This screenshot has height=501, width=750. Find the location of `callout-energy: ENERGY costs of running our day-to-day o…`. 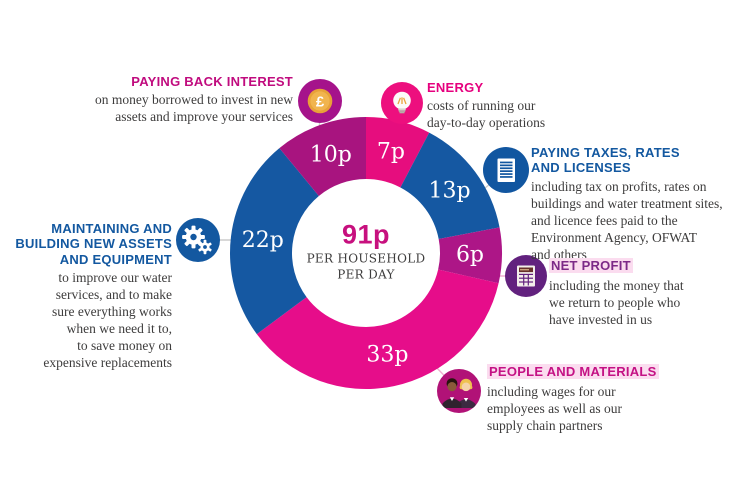

callout-energy: ENERGY costs of running our day-to-day o… is located at coordinates (537, 105).